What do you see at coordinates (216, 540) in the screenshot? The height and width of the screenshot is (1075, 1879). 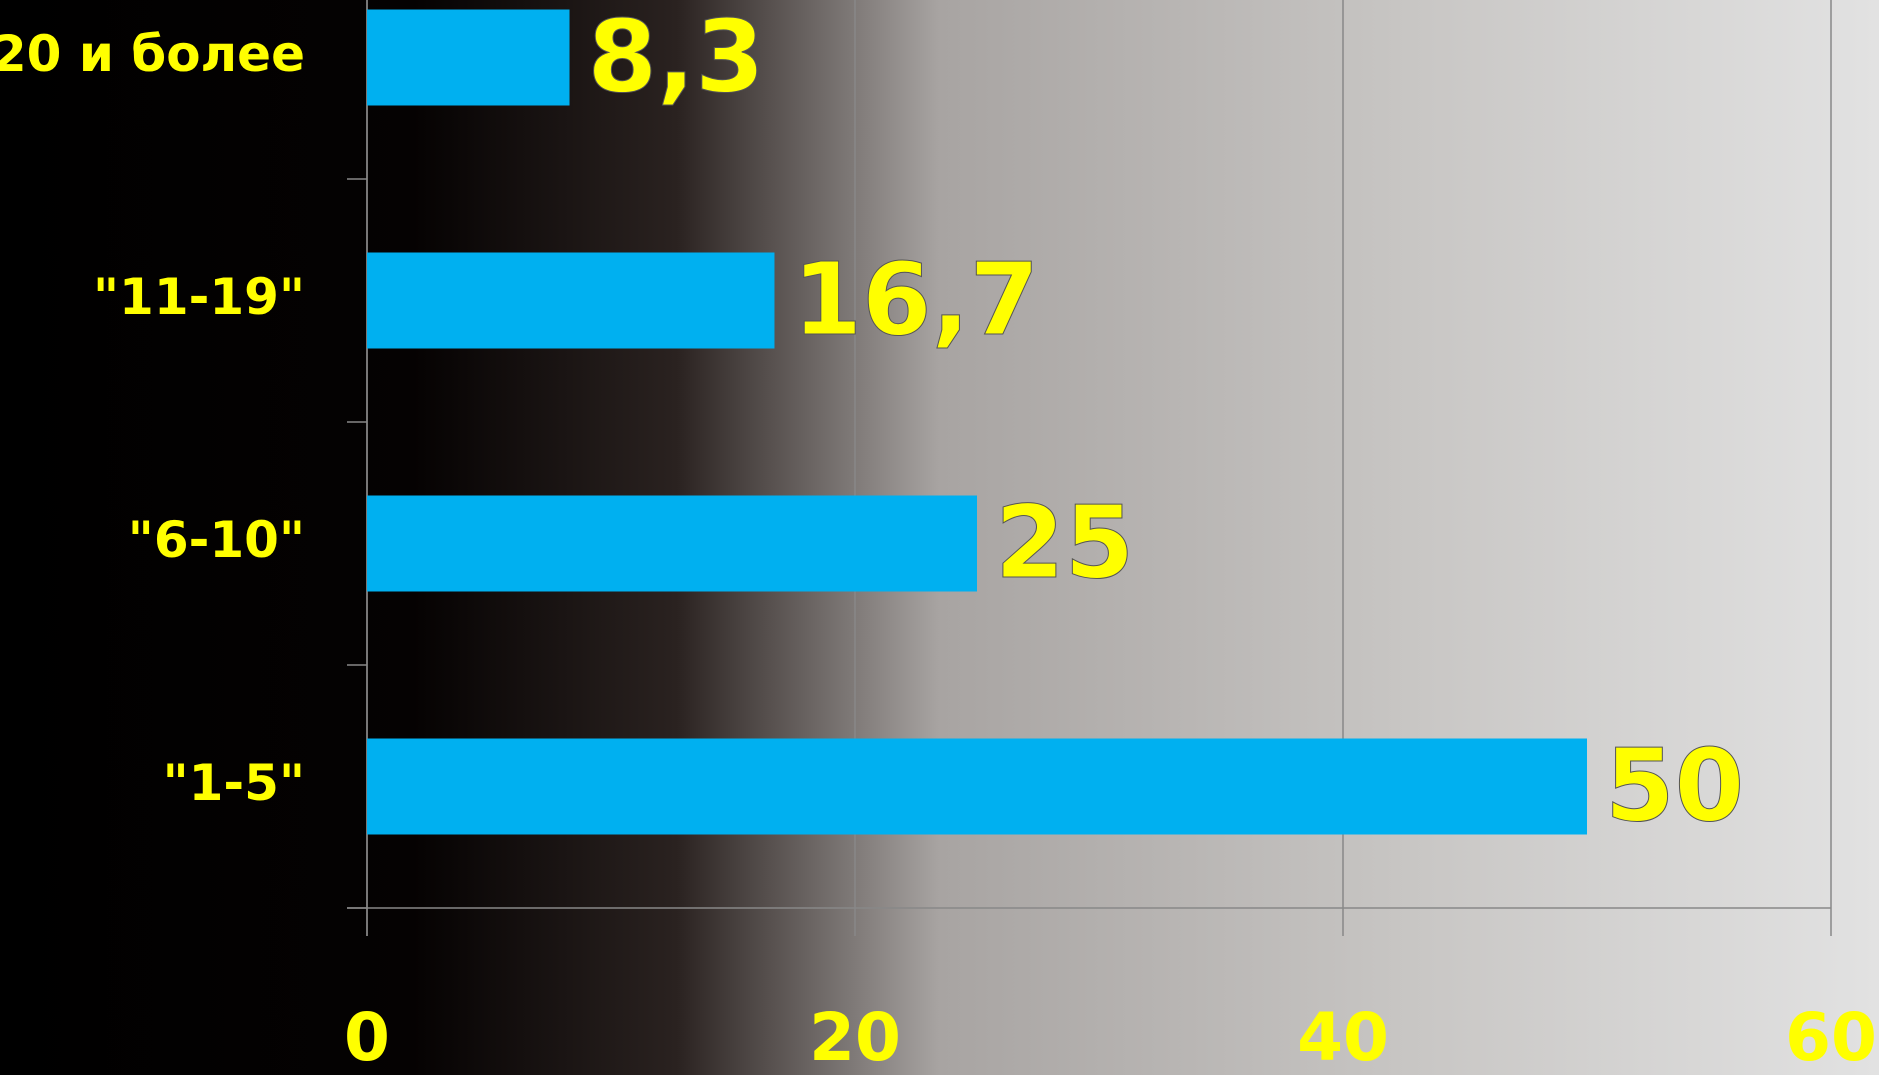 I see `y-tick-label: "6-10"` at bounding box center [216, 540].